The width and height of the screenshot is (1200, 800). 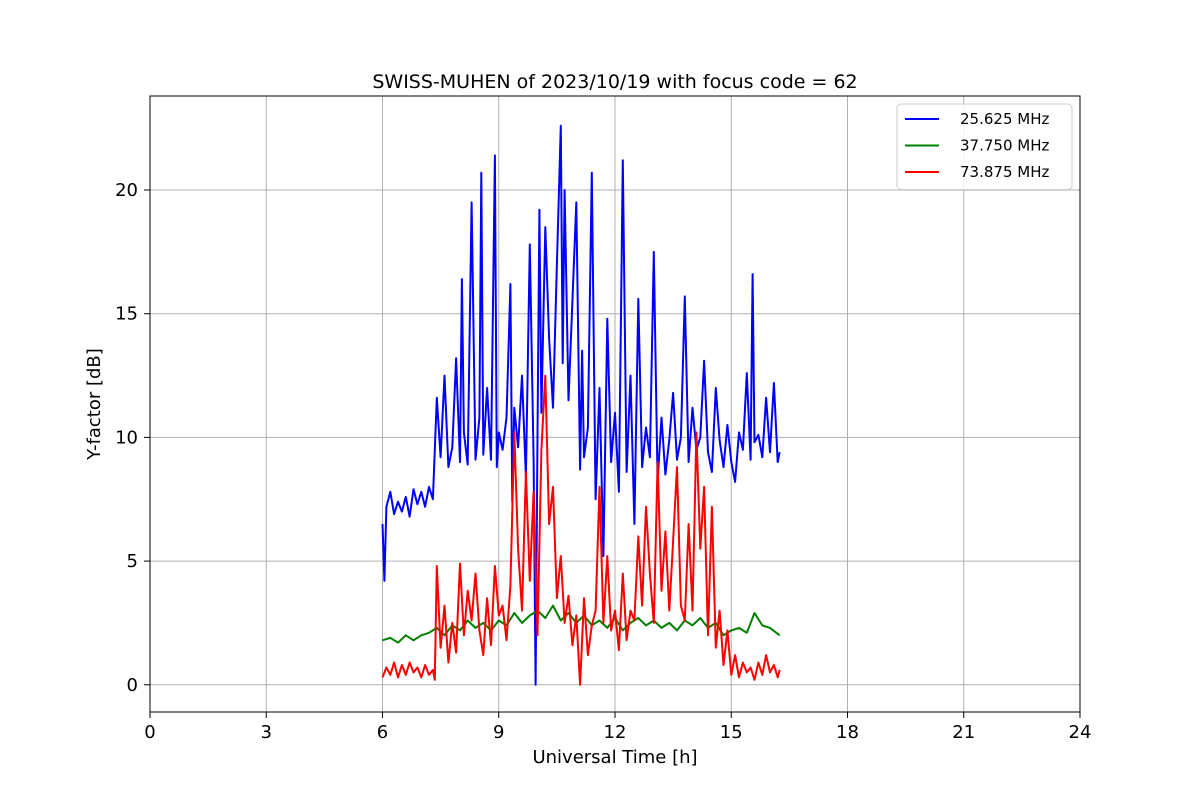 I want to click on y-tick-label: 20, so click(x=126, y=190).